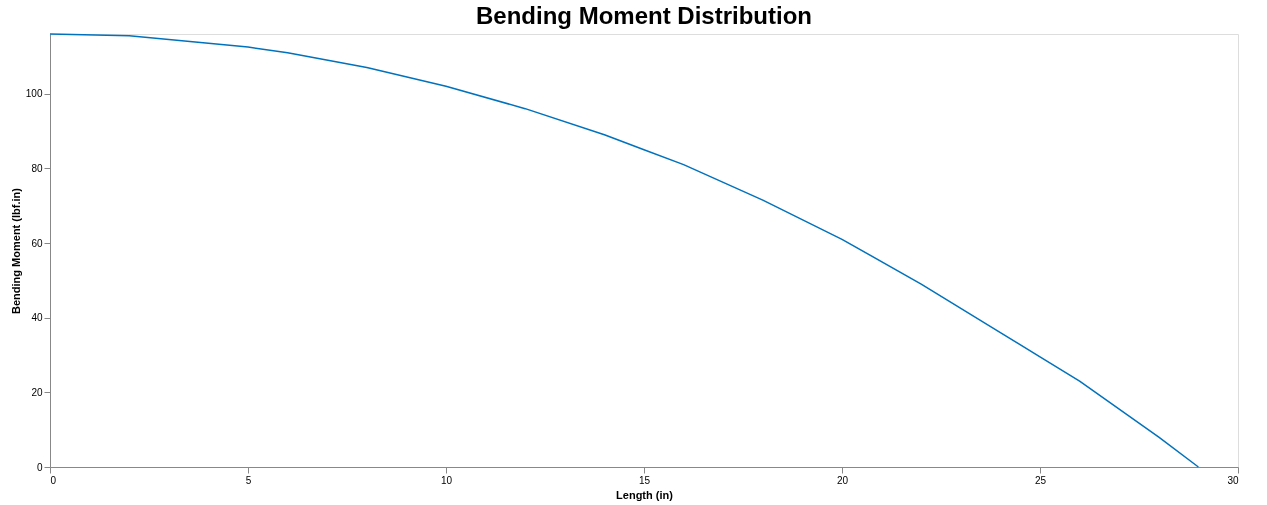  What do you see at coordinates (842, 480) in the screenshot?
I see `x-tick-label: 20` at bounding box center [842, 480].